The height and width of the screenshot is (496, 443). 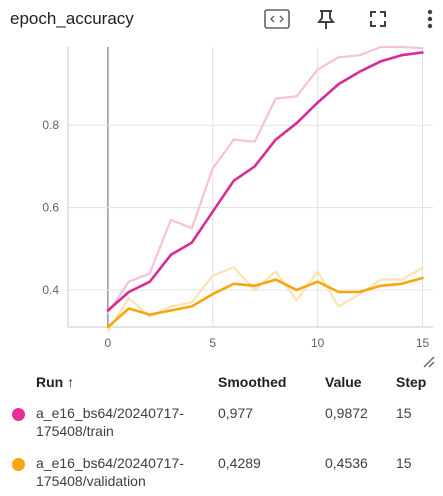 I want to click on header-step: Step, so click(x=411, y=382).